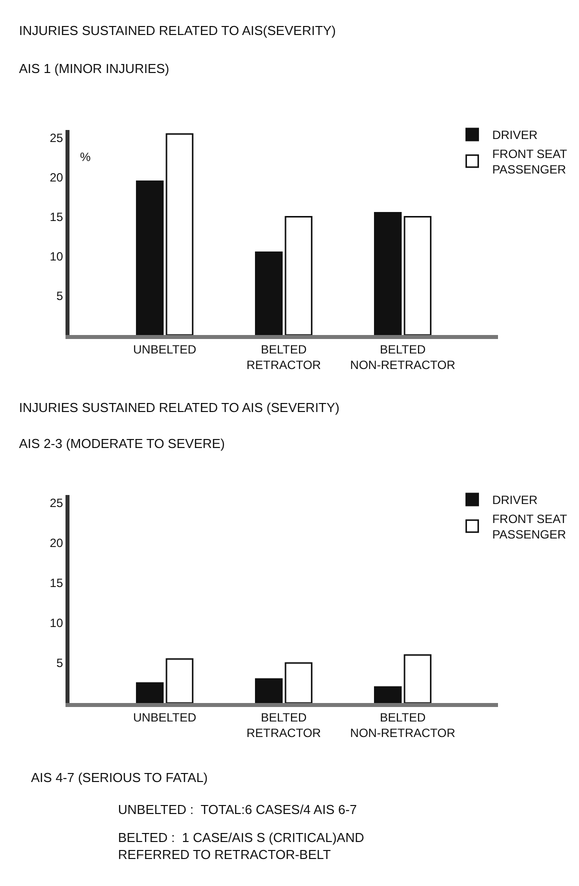 The height and width of the screenshot is (886, 579). Describe the element at coordinates (237, 809) in the screenshot. I see `text: UNBELTED : TOTAL:6 CASES/4 AIS 6-7` at that location.